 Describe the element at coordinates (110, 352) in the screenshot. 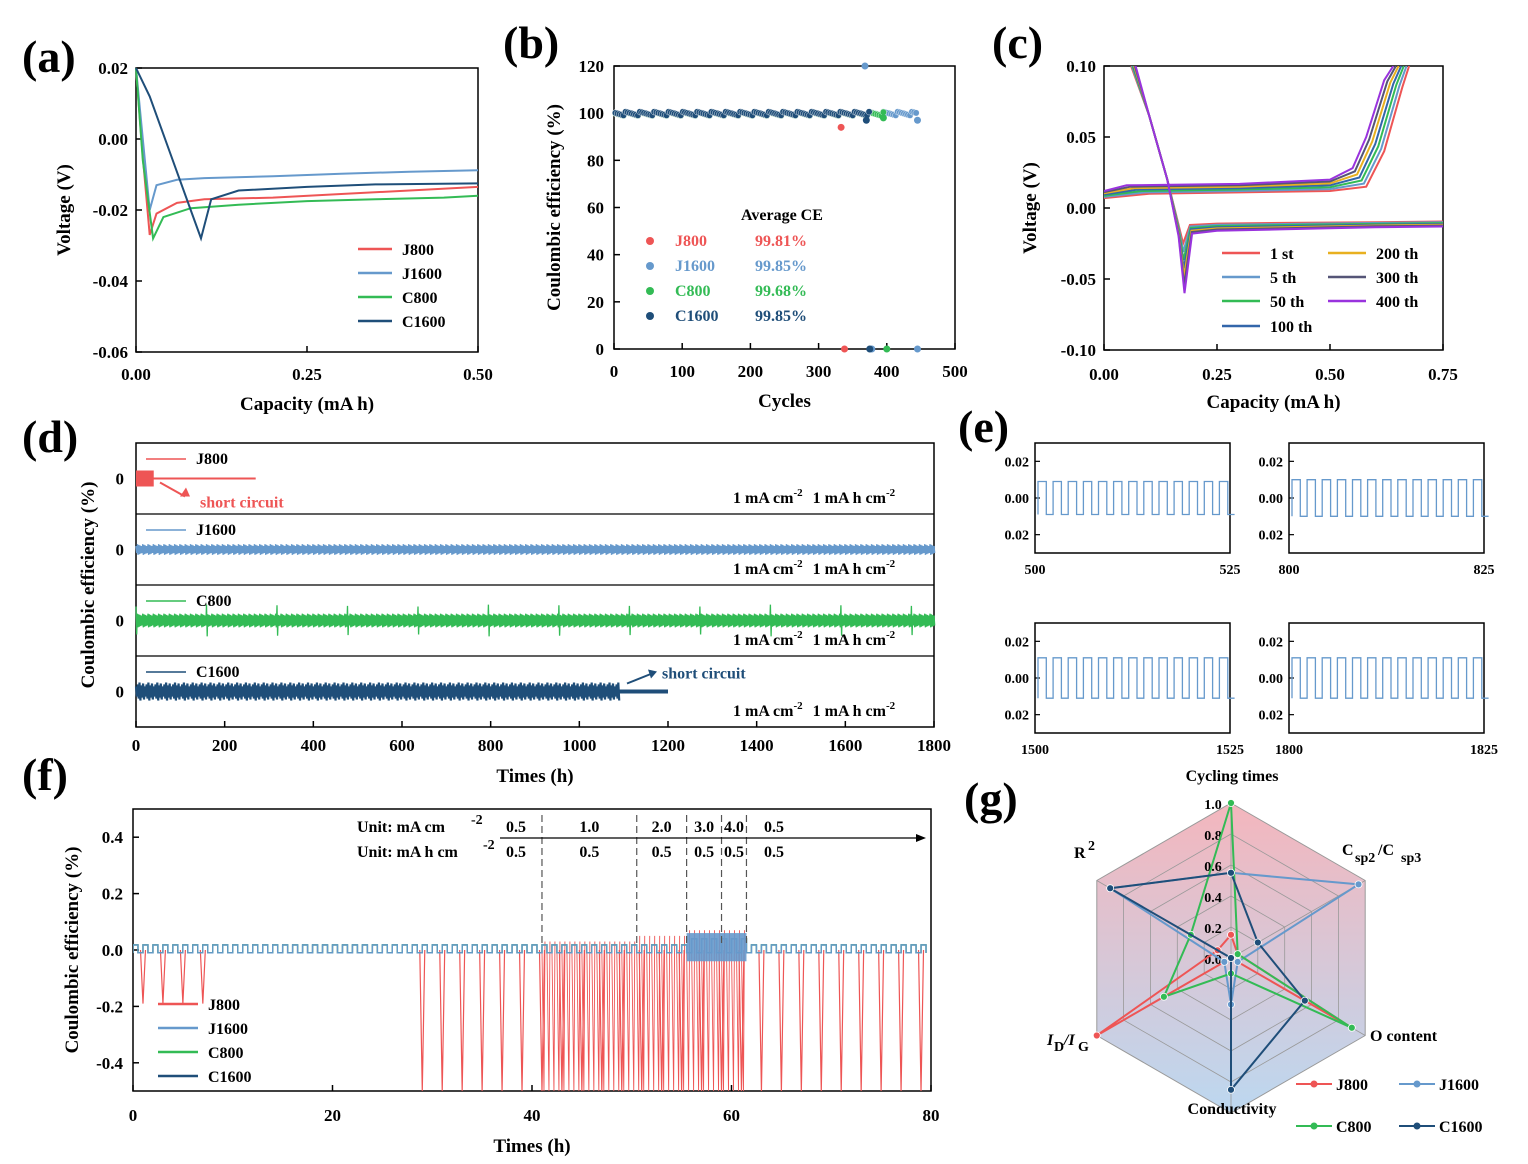

I see `y-tick-label: -0.06` at that location.